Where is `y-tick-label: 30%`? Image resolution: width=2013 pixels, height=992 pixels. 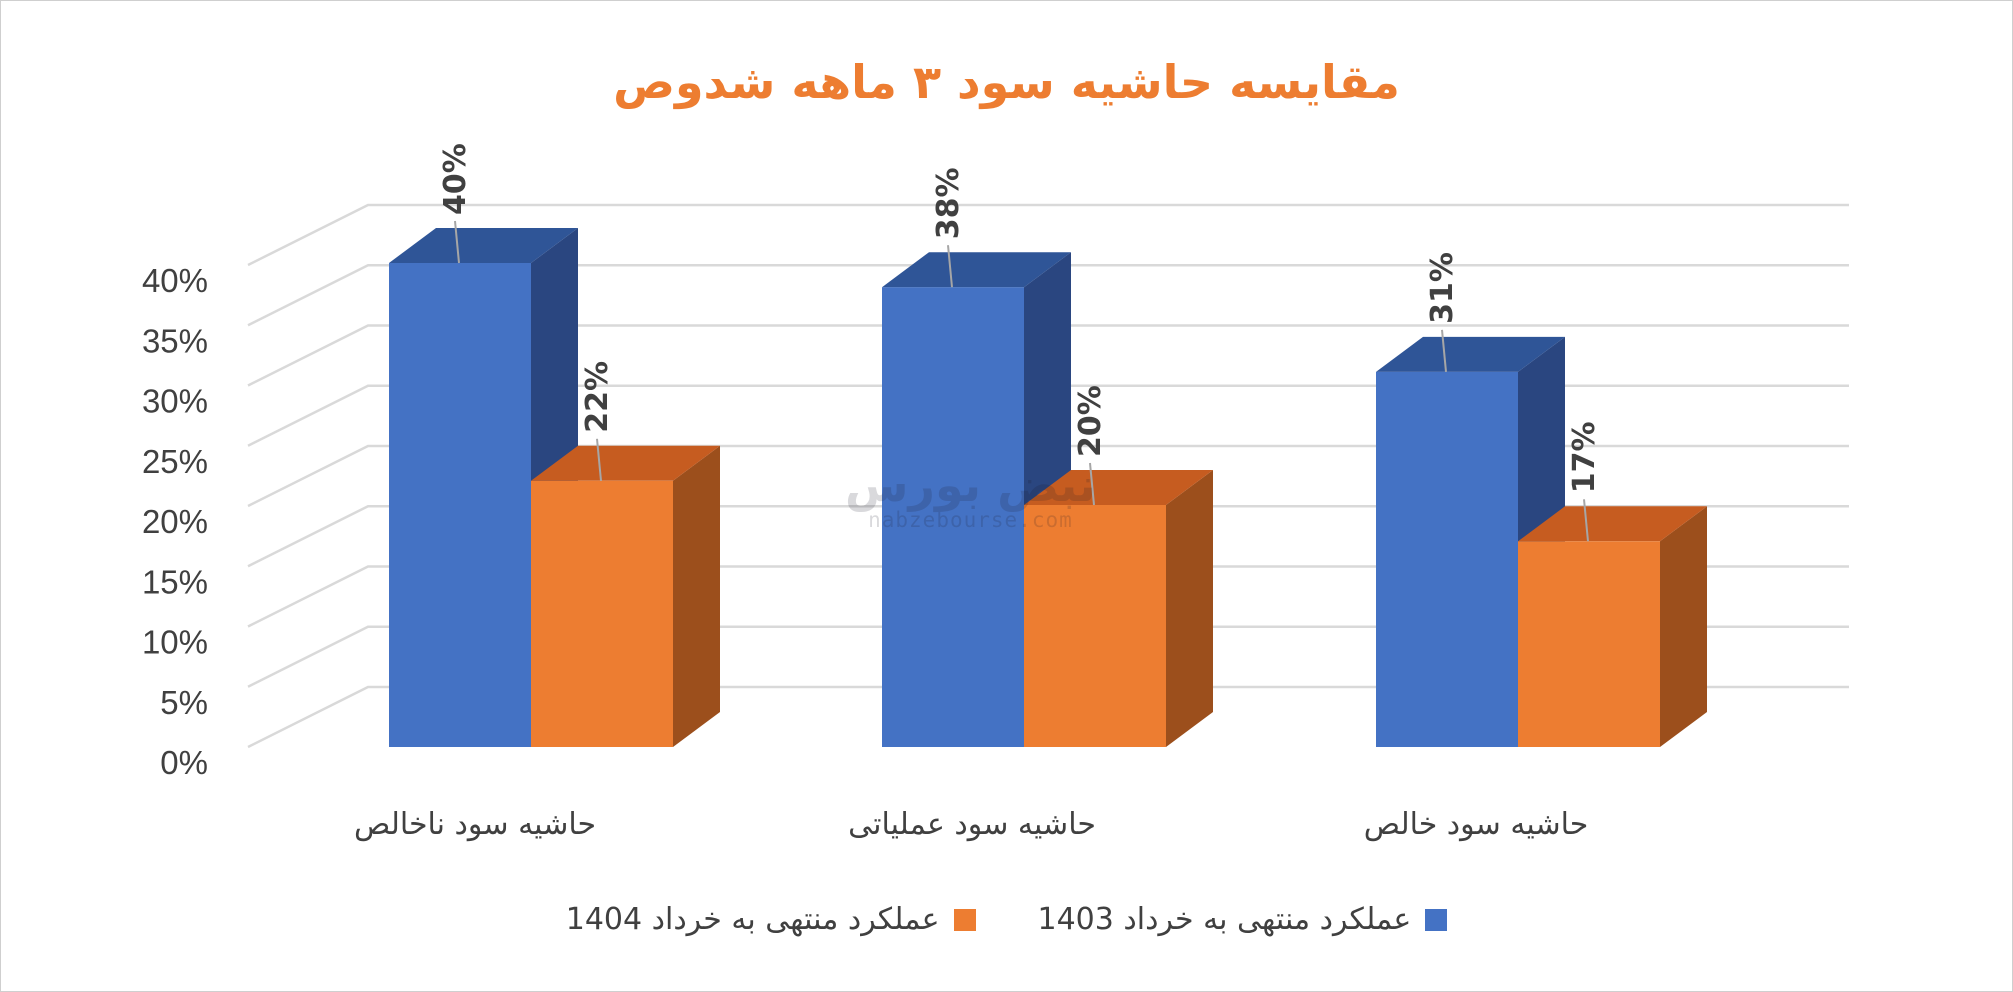 y-tick-label: 30% is located at coordinates (175, 401).